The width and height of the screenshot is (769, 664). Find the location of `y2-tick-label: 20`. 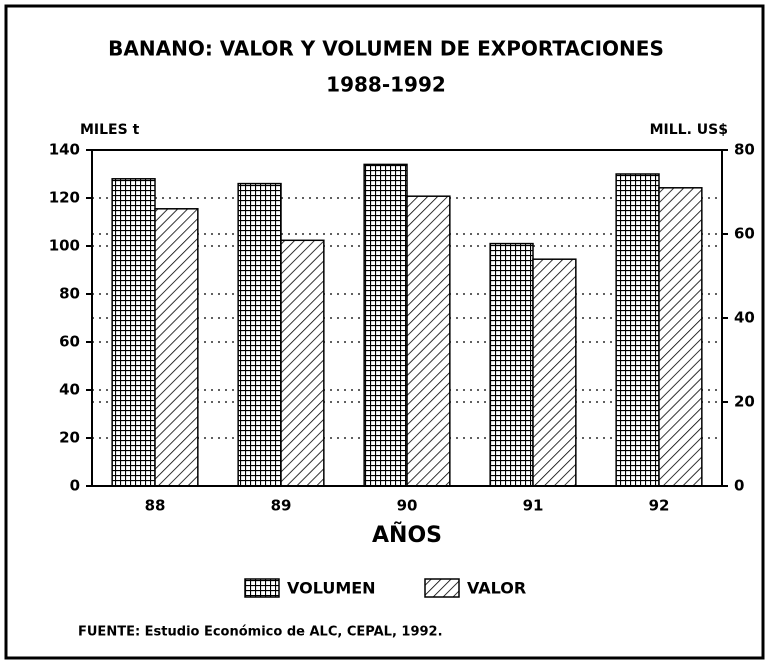

y2-tick-label: 20 is located at coordinates (744, 402).